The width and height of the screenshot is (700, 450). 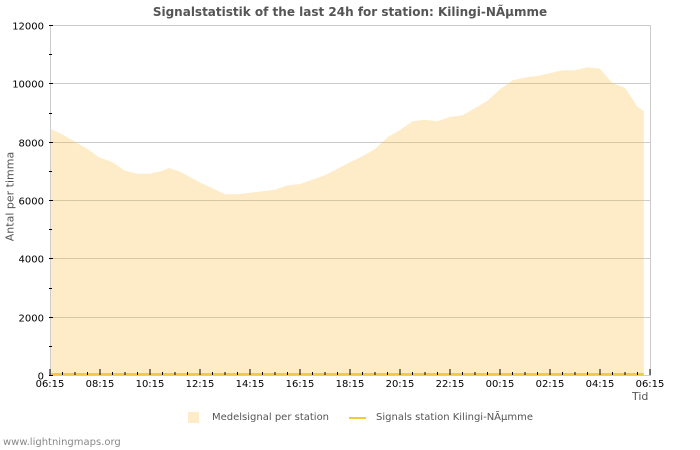 I want to click on svg-text: 04:15, so click(x=600, y=384).